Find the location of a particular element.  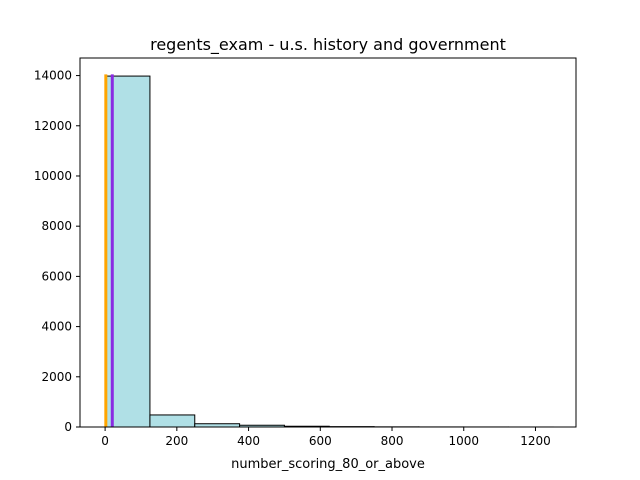

y-tick-label: 4000 is located at coordinates (56, 327).